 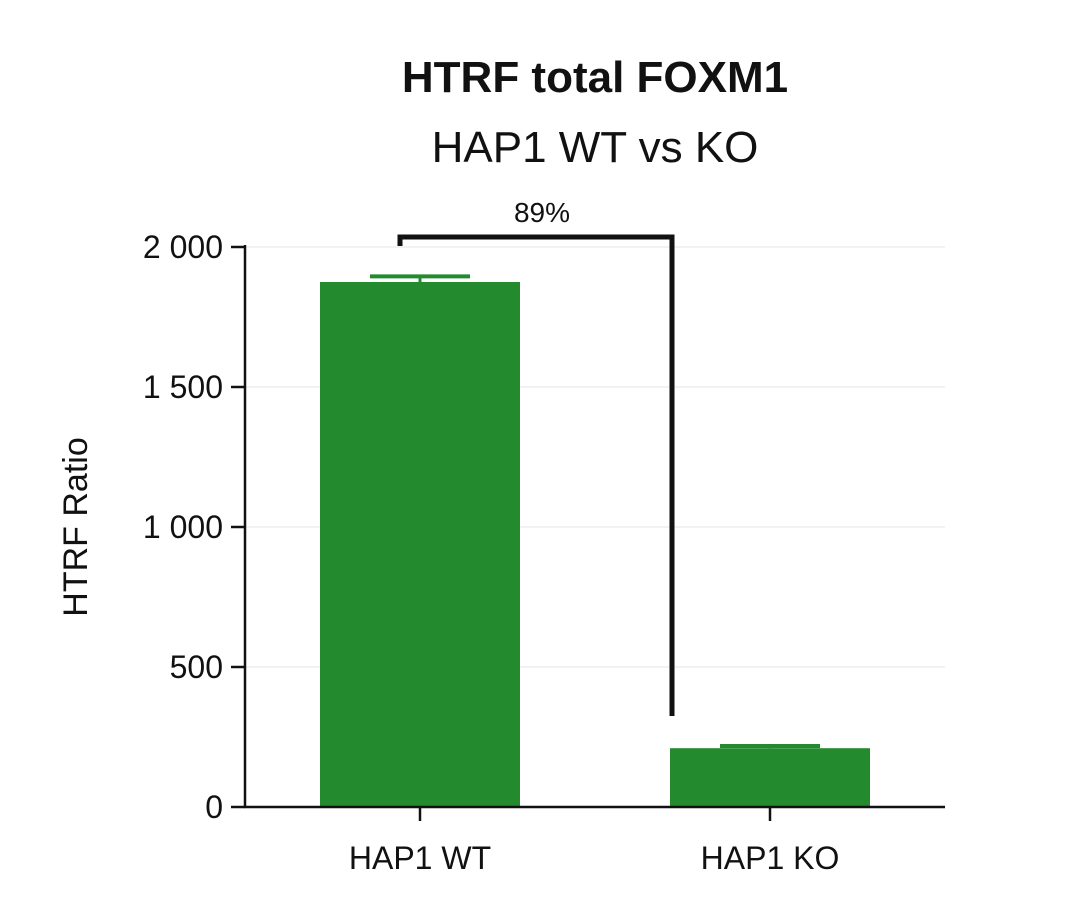 I want to click on comparison-bracket, so click(x=536, y=475).